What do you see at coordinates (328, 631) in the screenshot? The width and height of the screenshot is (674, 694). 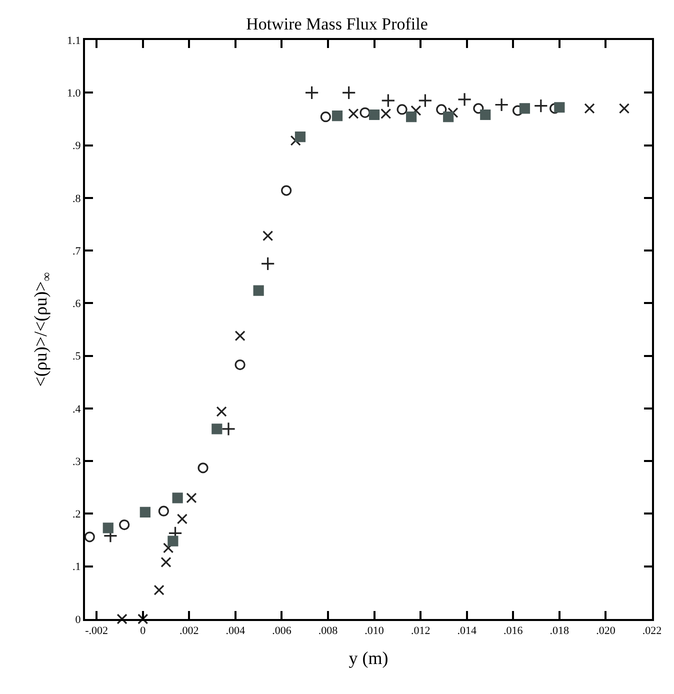 I see `x-tick-label: .008` at bounding box center [328, 631].